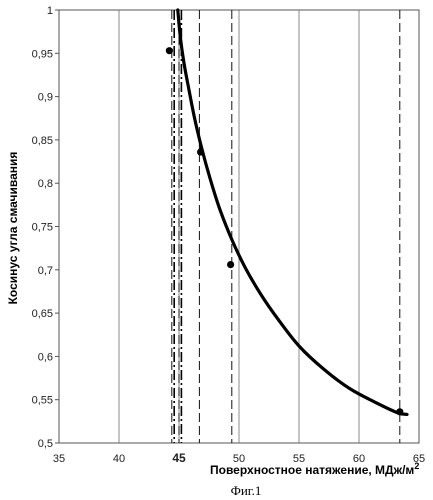 The height and width of the screenshot is (500, 433). I want to click on y-tick-label-0,65: 0,65, so click(42, 314).